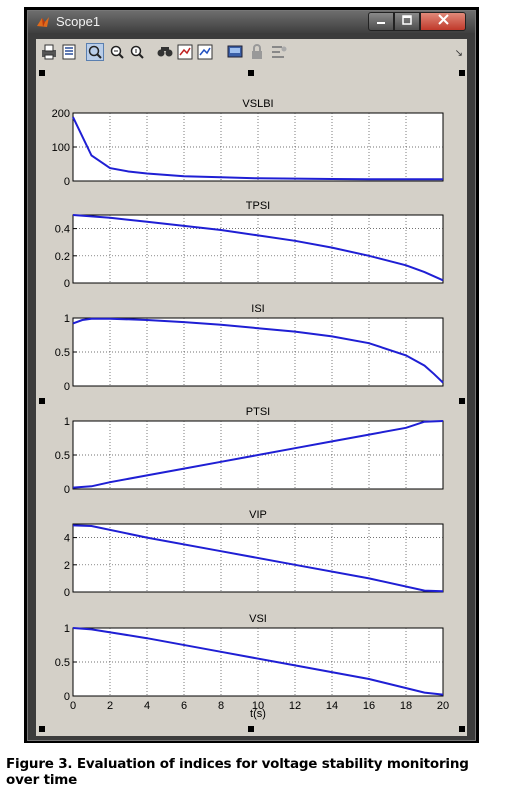  I want to click on plot-title: TPSI, so click(258, 206).